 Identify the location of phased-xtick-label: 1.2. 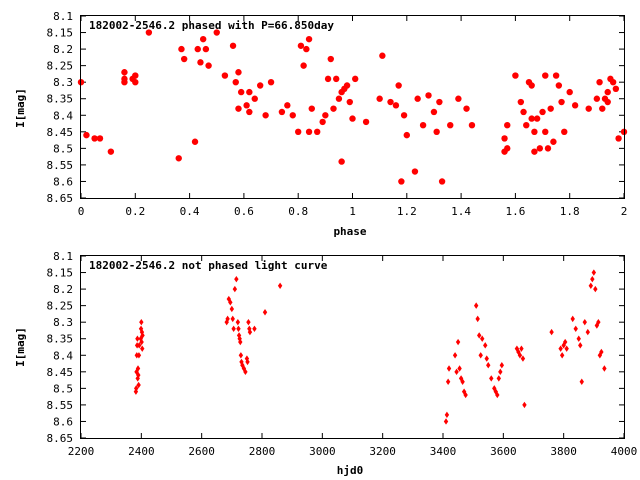
(407, 211).